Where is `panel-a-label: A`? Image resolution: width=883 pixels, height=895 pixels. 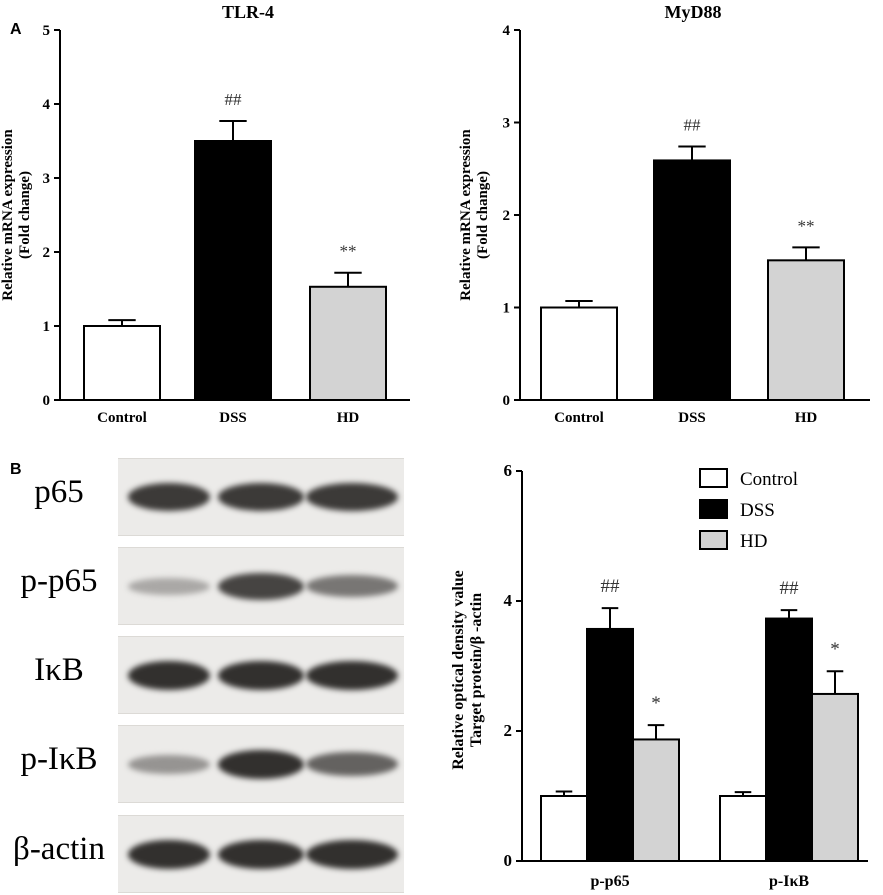
panel-a-label: A is located at coordinates (16, 29).